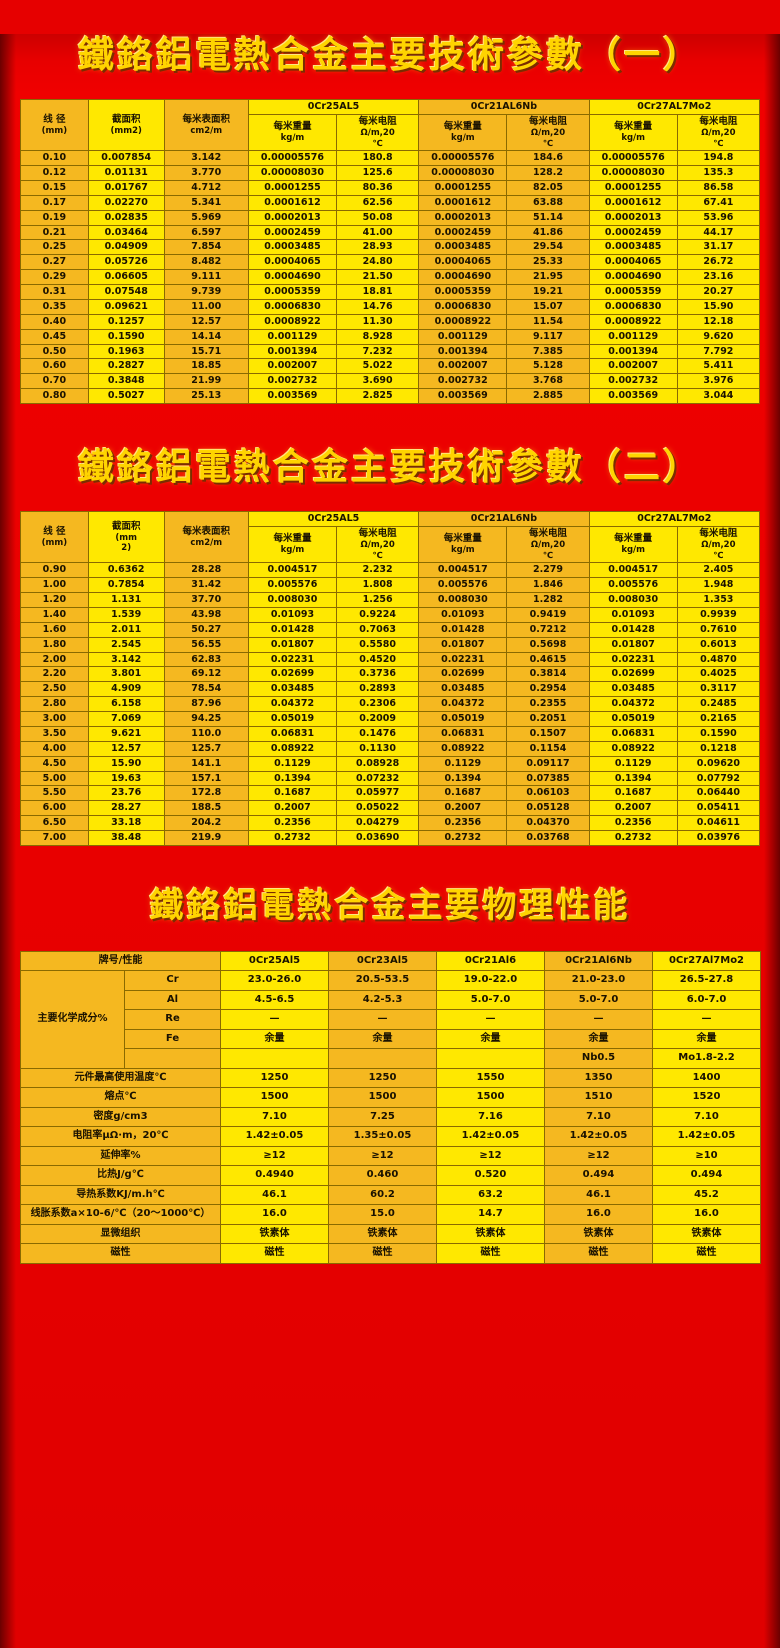 The width and height of the screenshot is (780, 1648). What do you see at coordinates (548, 674) in the screenshot?
I see `cell-resistance-alloy-1: 0.3814` at bounding box center [548, 674].